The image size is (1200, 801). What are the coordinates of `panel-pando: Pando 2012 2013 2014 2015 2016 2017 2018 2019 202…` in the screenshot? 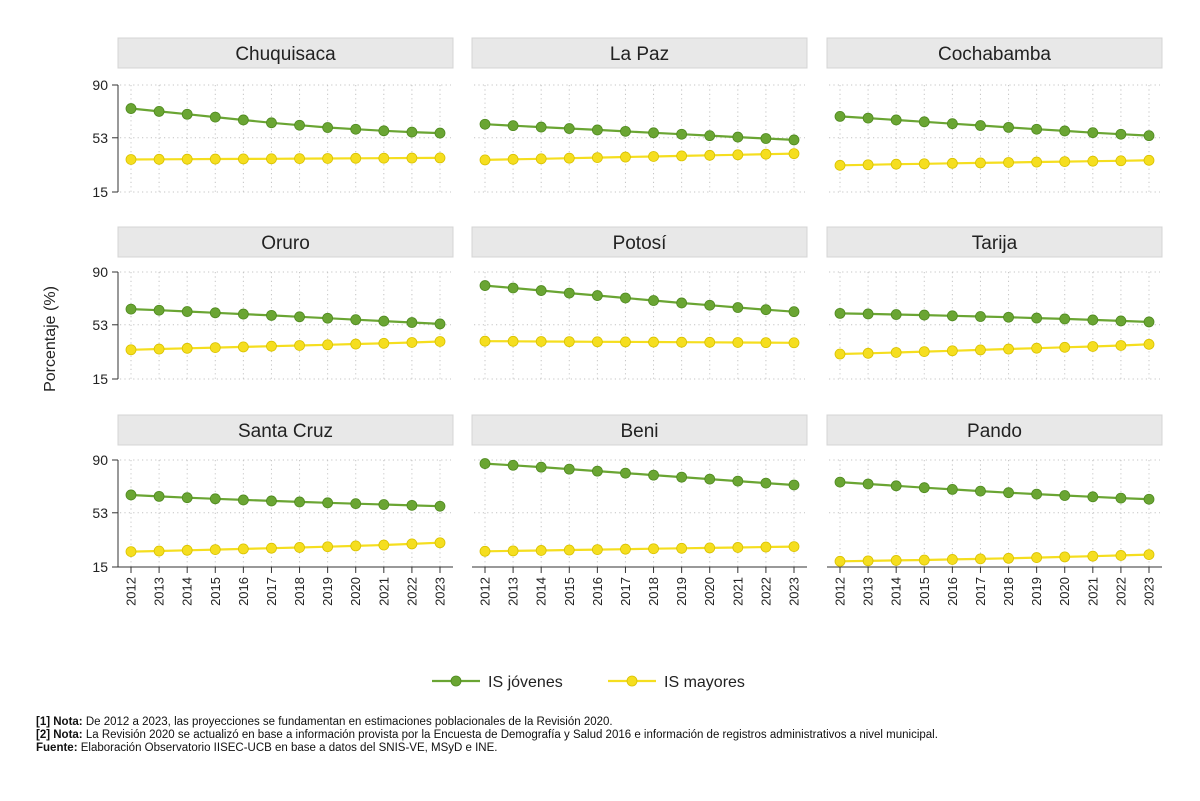 It's located at (994, 510).